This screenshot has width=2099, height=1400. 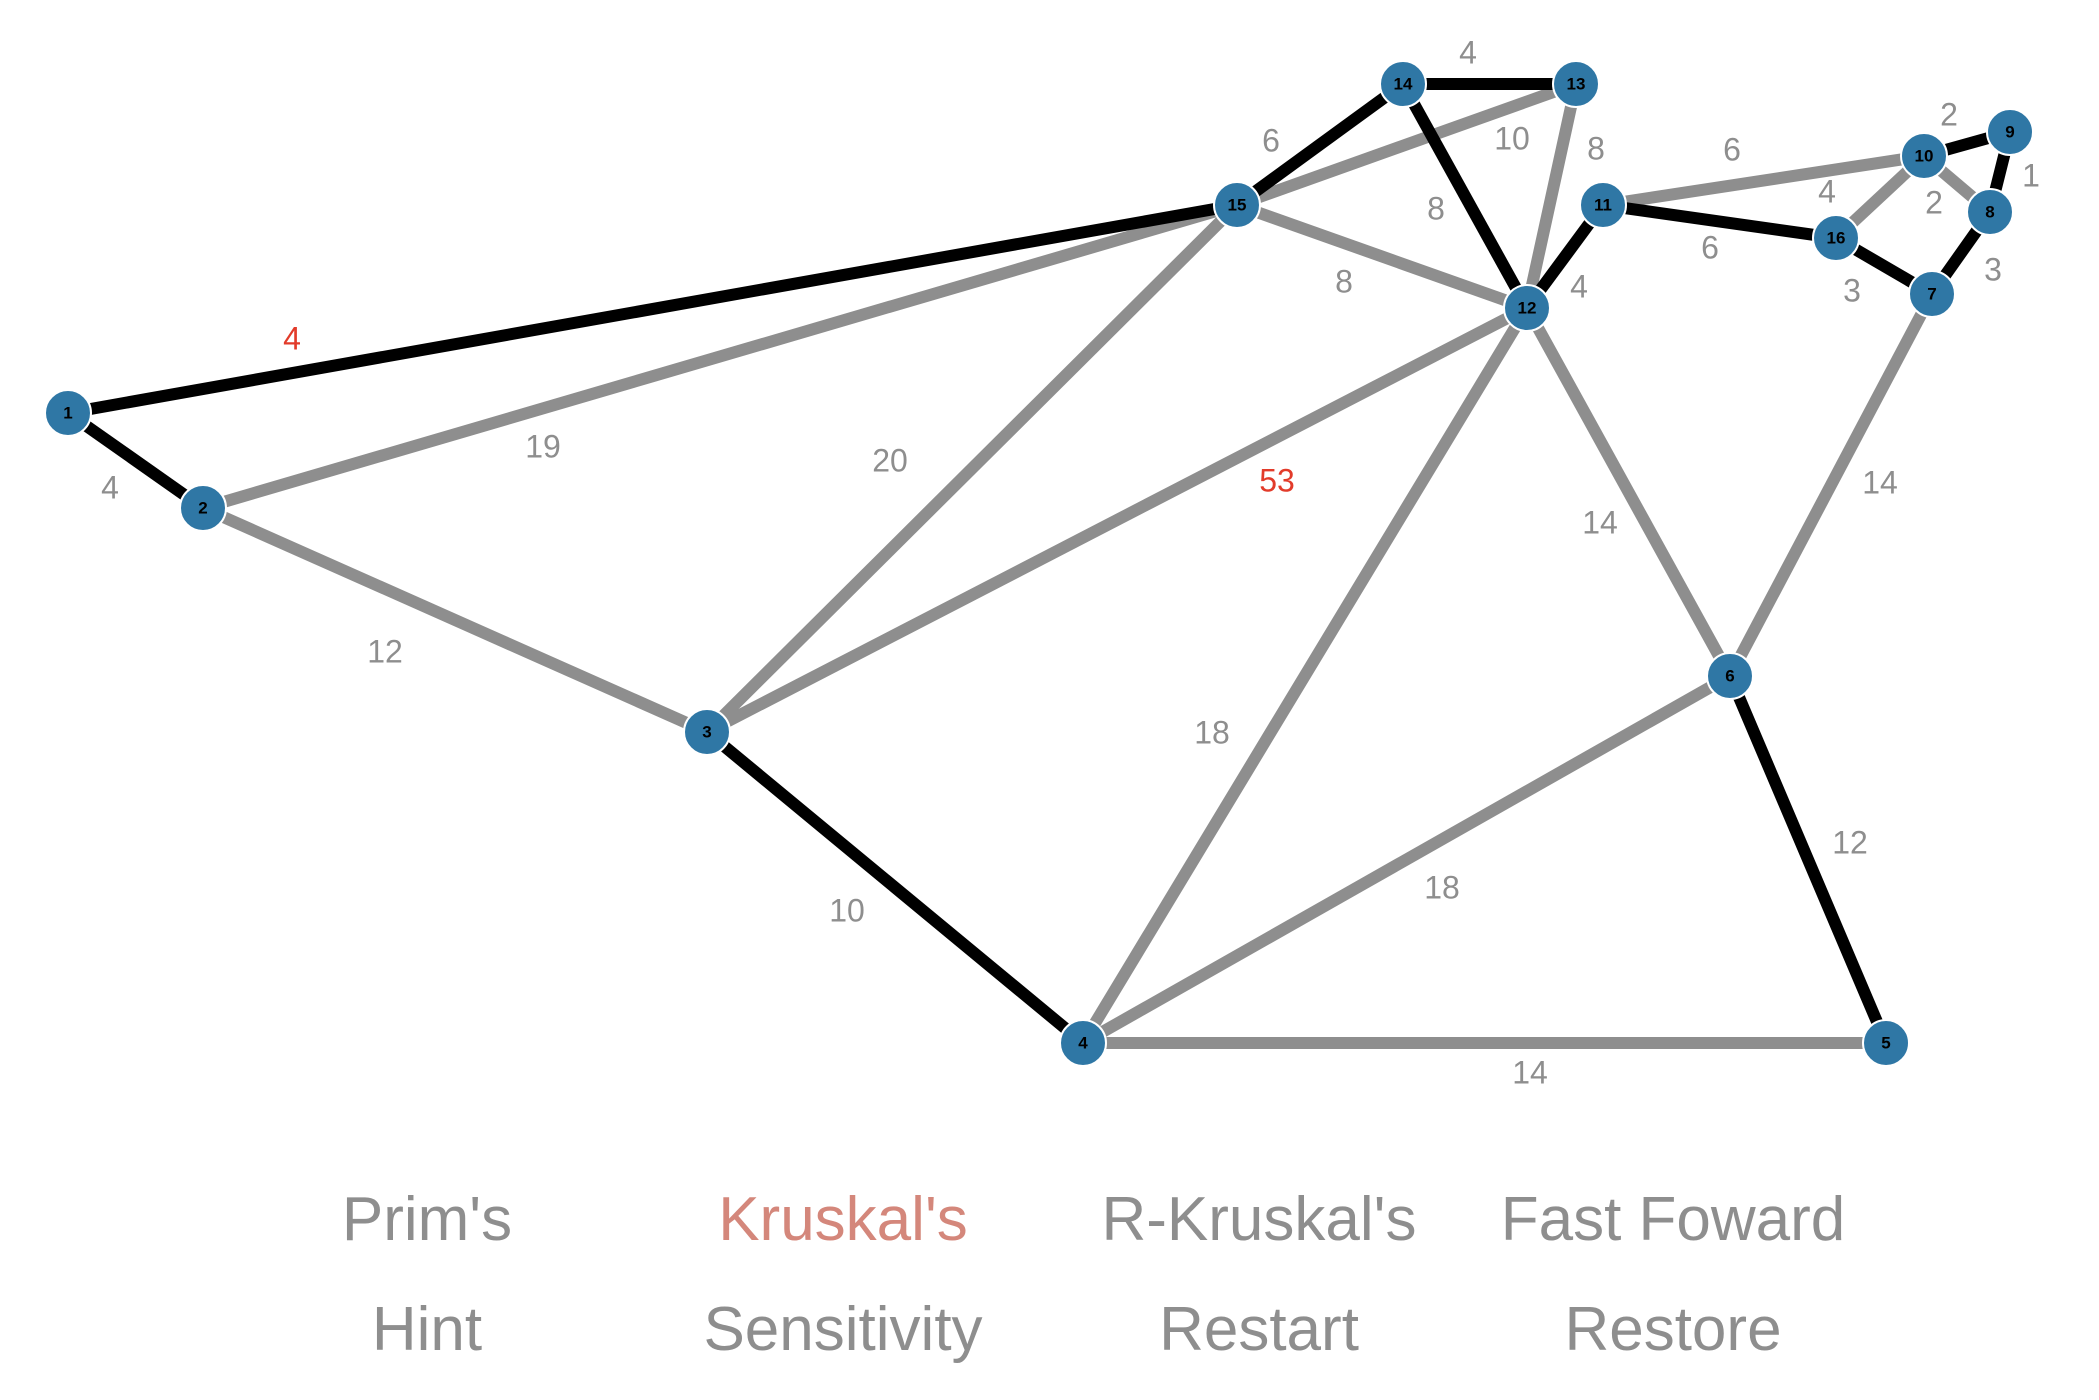 I want to click on node-label: 11, so click(x=1603, y=205).